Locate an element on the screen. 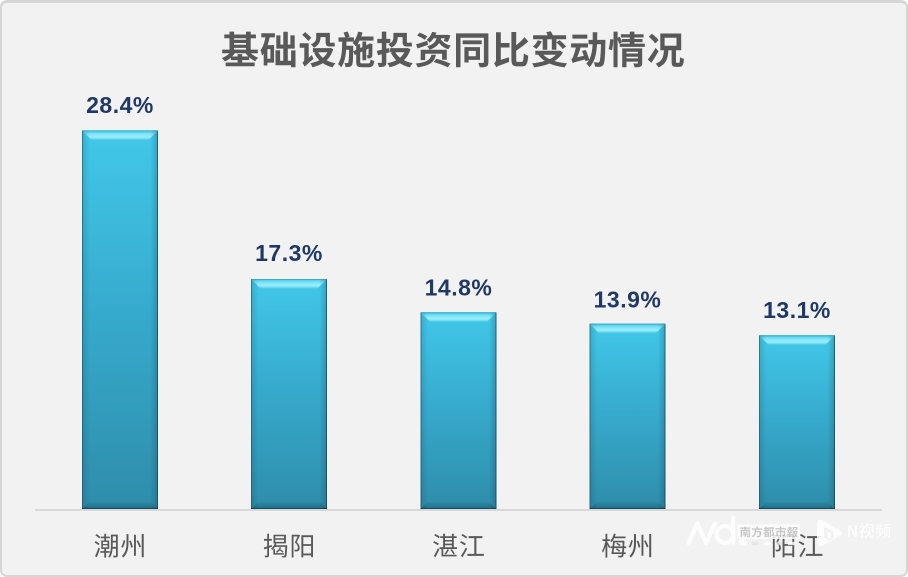 The image size is (908, 577). svg-text: 28.4% is located at coordinates (120, 105).